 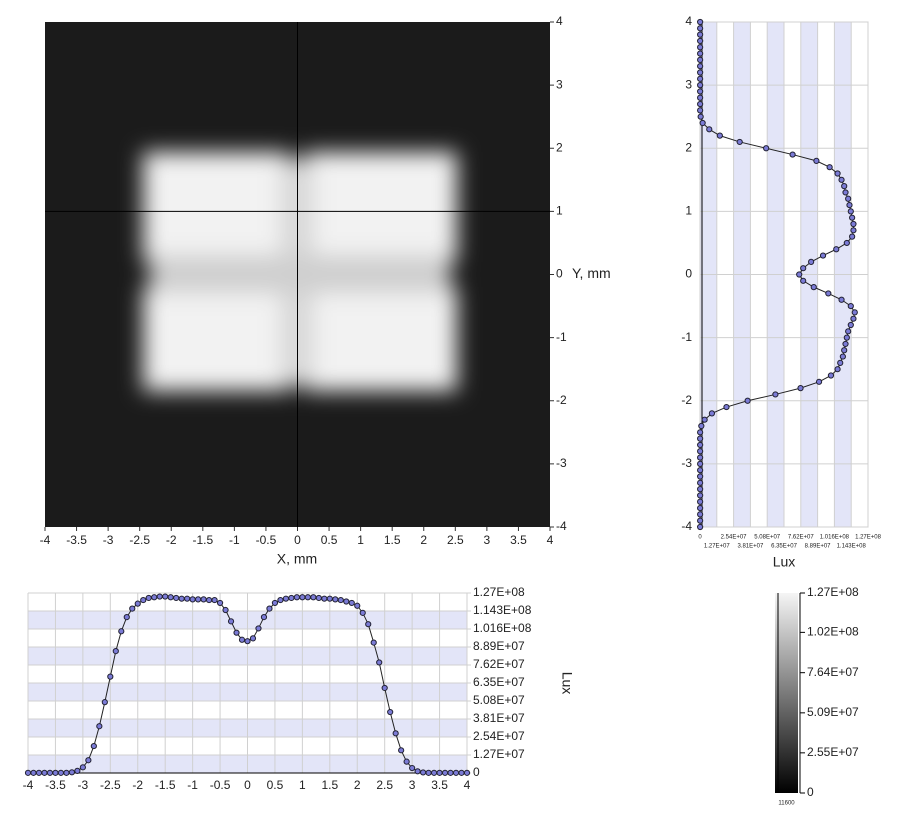 I want to click on colorbar-tick-label: 1.27E+08, so click(x=833, y=592).